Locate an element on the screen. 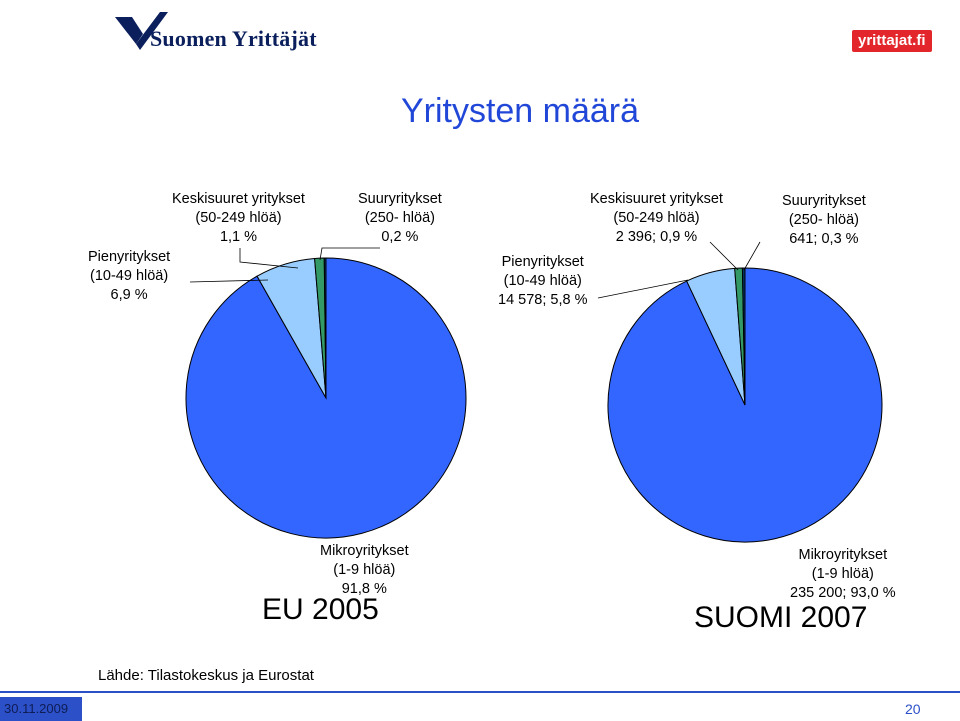  logo-right: yrittajat.fi is located at coordinates (892, 41).